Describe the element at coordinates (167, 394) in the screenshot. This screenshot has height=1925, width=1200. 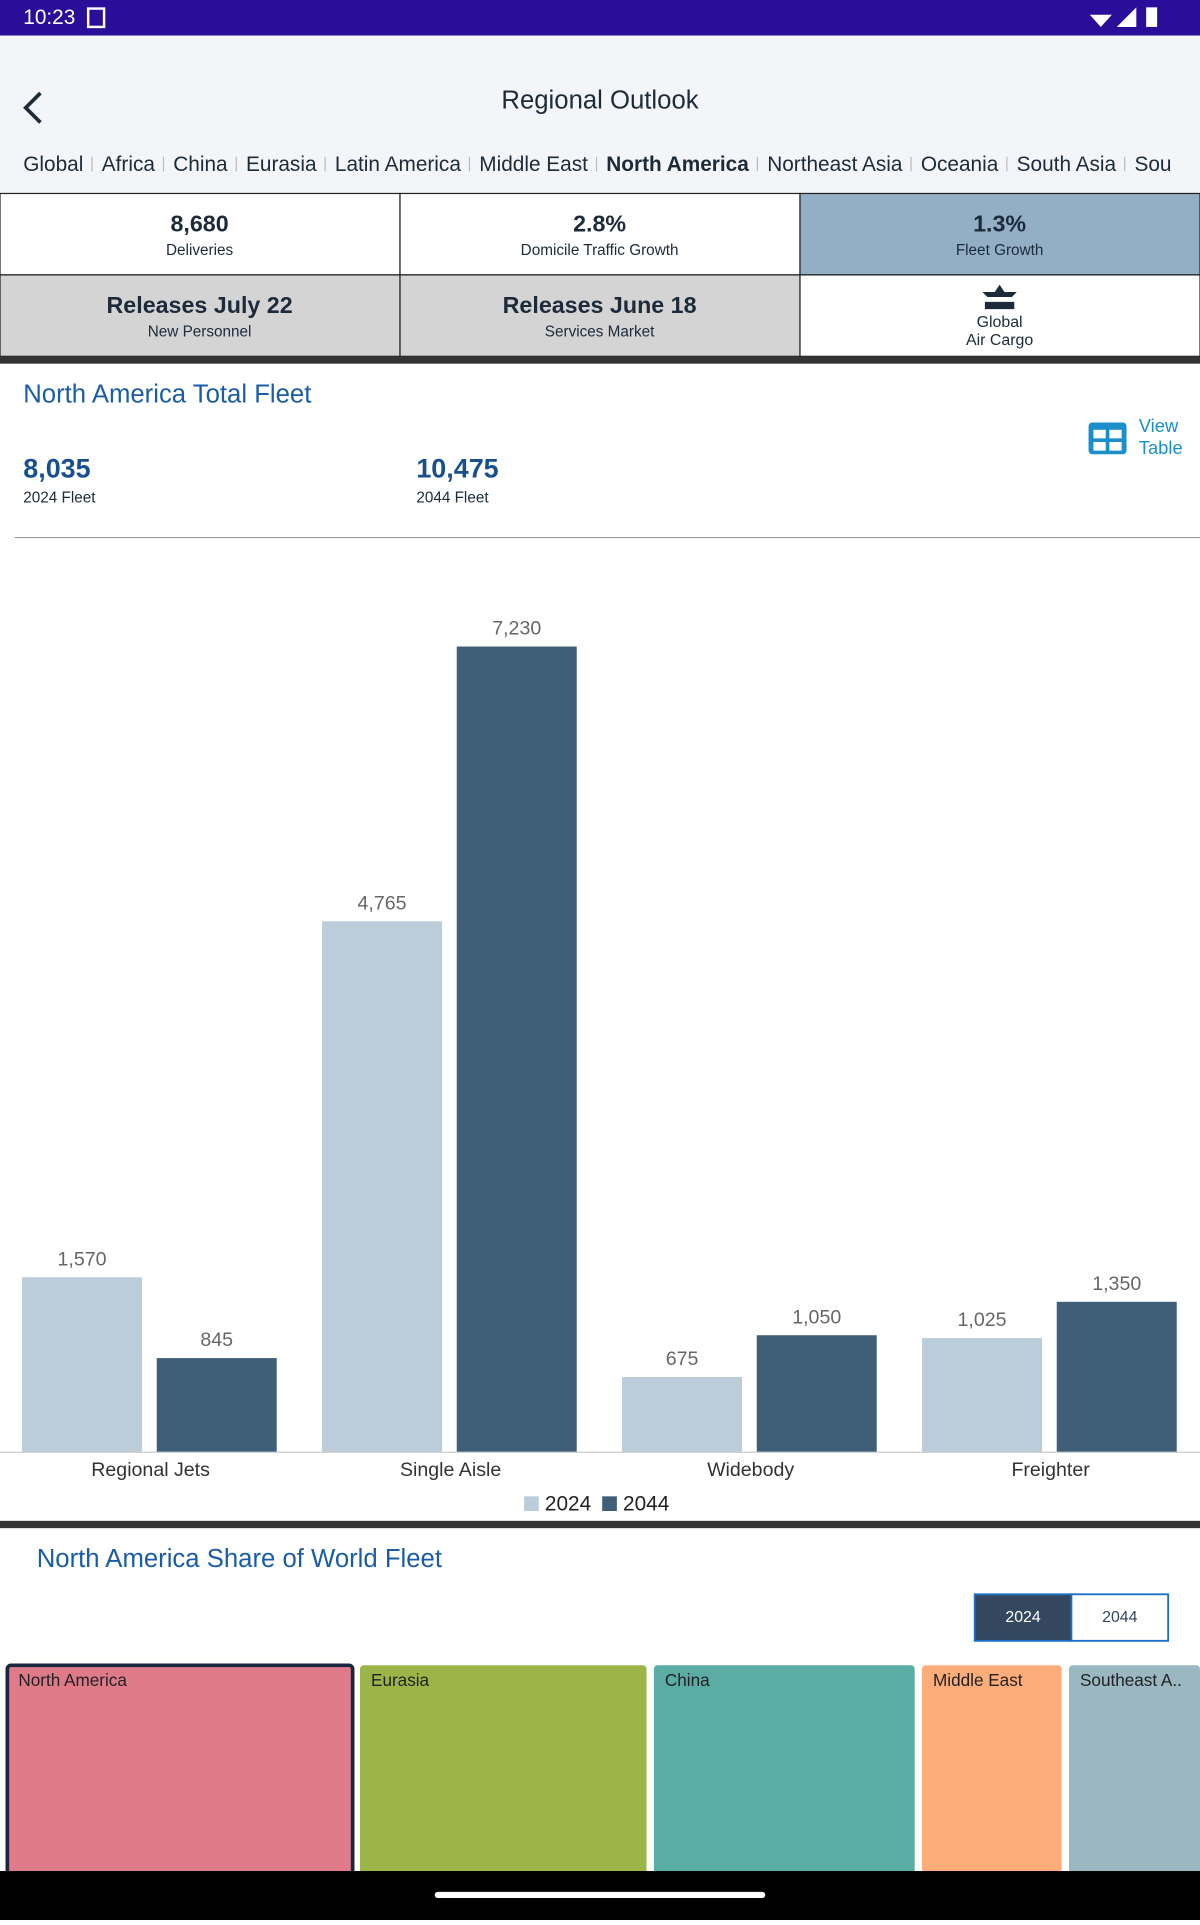
I see `section-title: North America Total Fleet` at that location.